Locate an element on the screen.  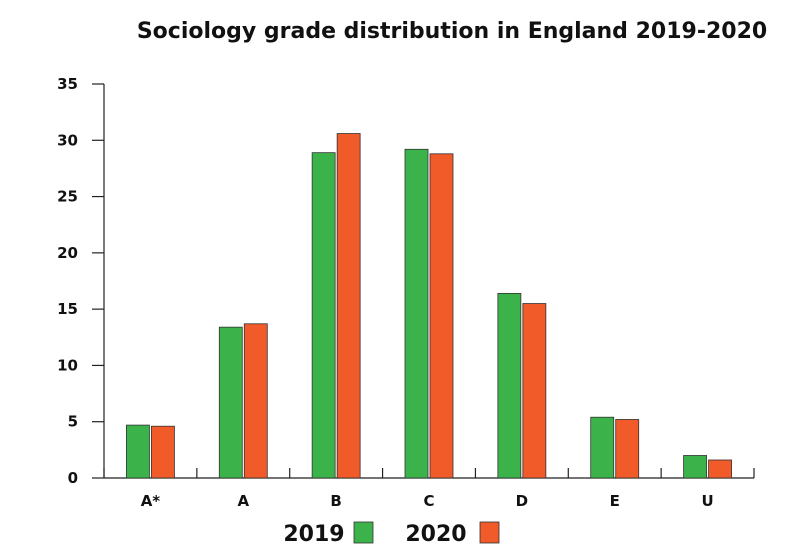
x-tick-label: U is located at coordinates (707, 501).